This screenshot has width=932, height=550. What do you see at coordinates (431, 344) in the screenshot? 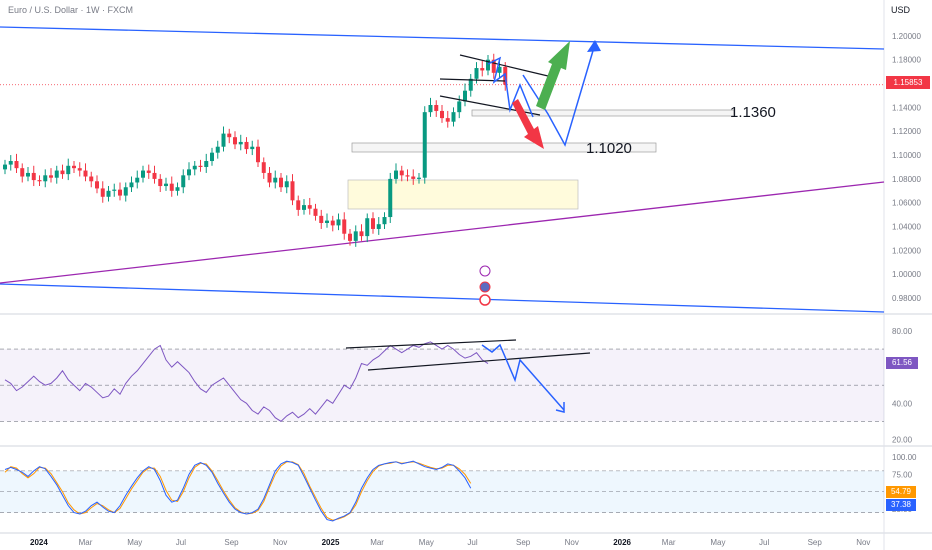
I see `rsi-upper-trendline` at bounding box center [431, 344].